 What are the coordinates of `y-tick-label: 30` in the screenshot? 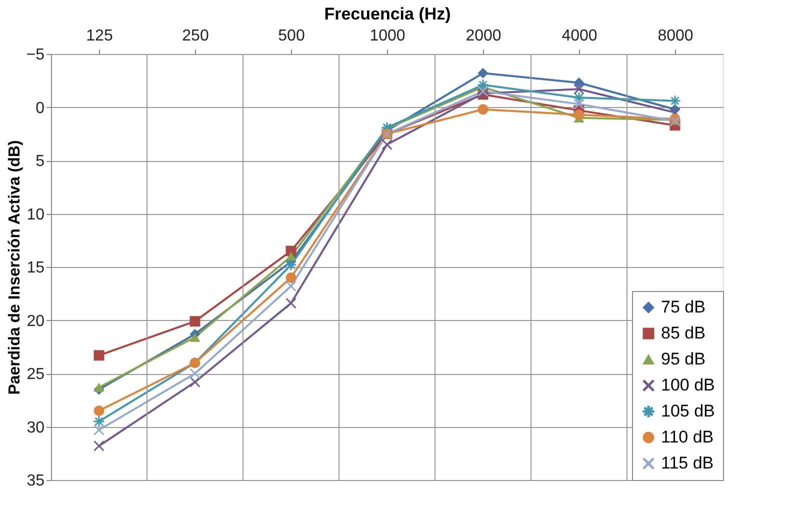 It's located at (35, 427).